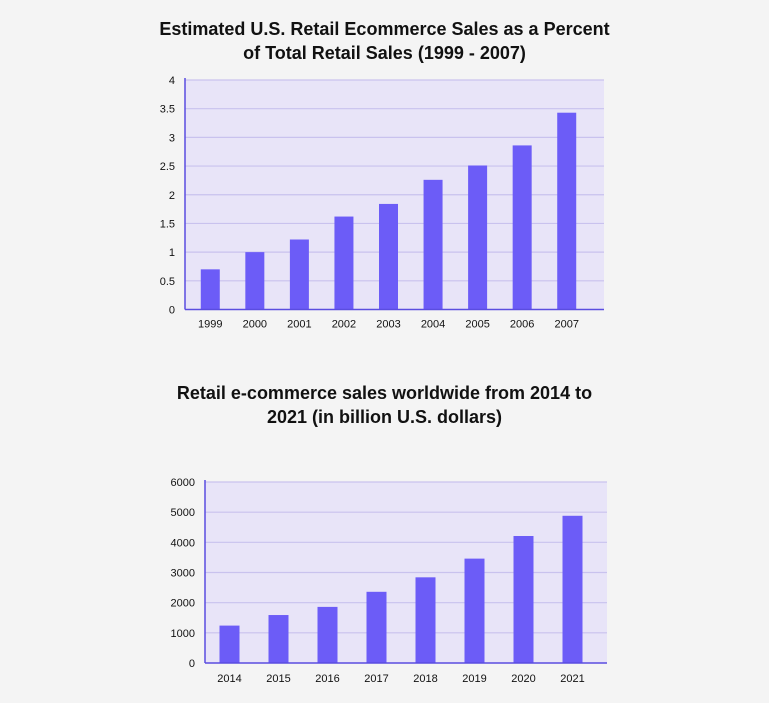  Describe the element at coordinates (425, 679) in the screenshot. I see `x-tick-label: 2018` at that location.